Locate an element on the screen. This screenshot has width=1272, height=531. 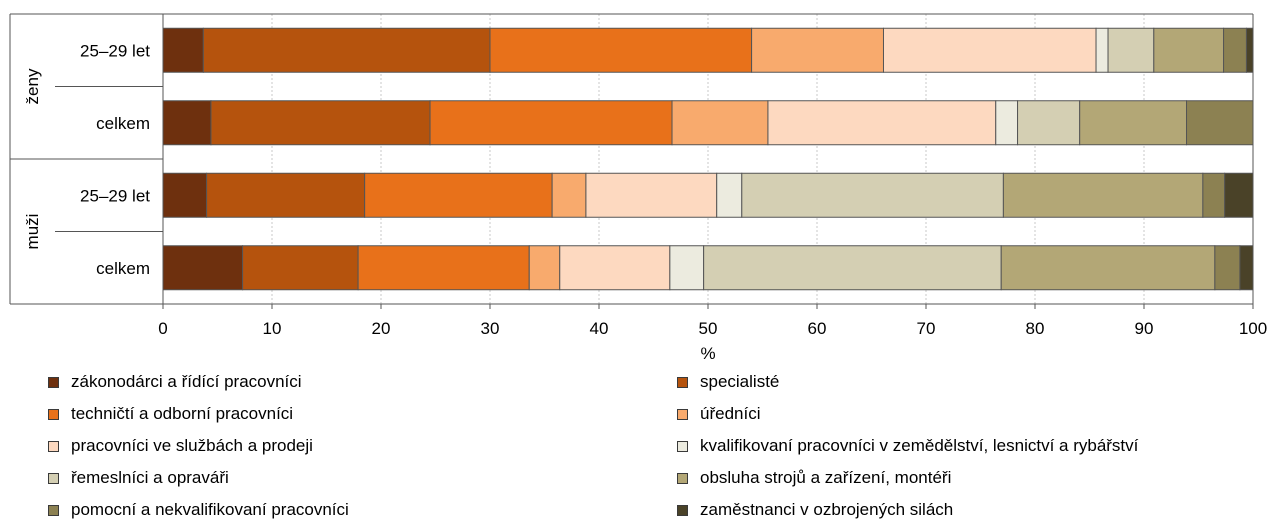
group-label: muži is located at coordinates (32, 232).